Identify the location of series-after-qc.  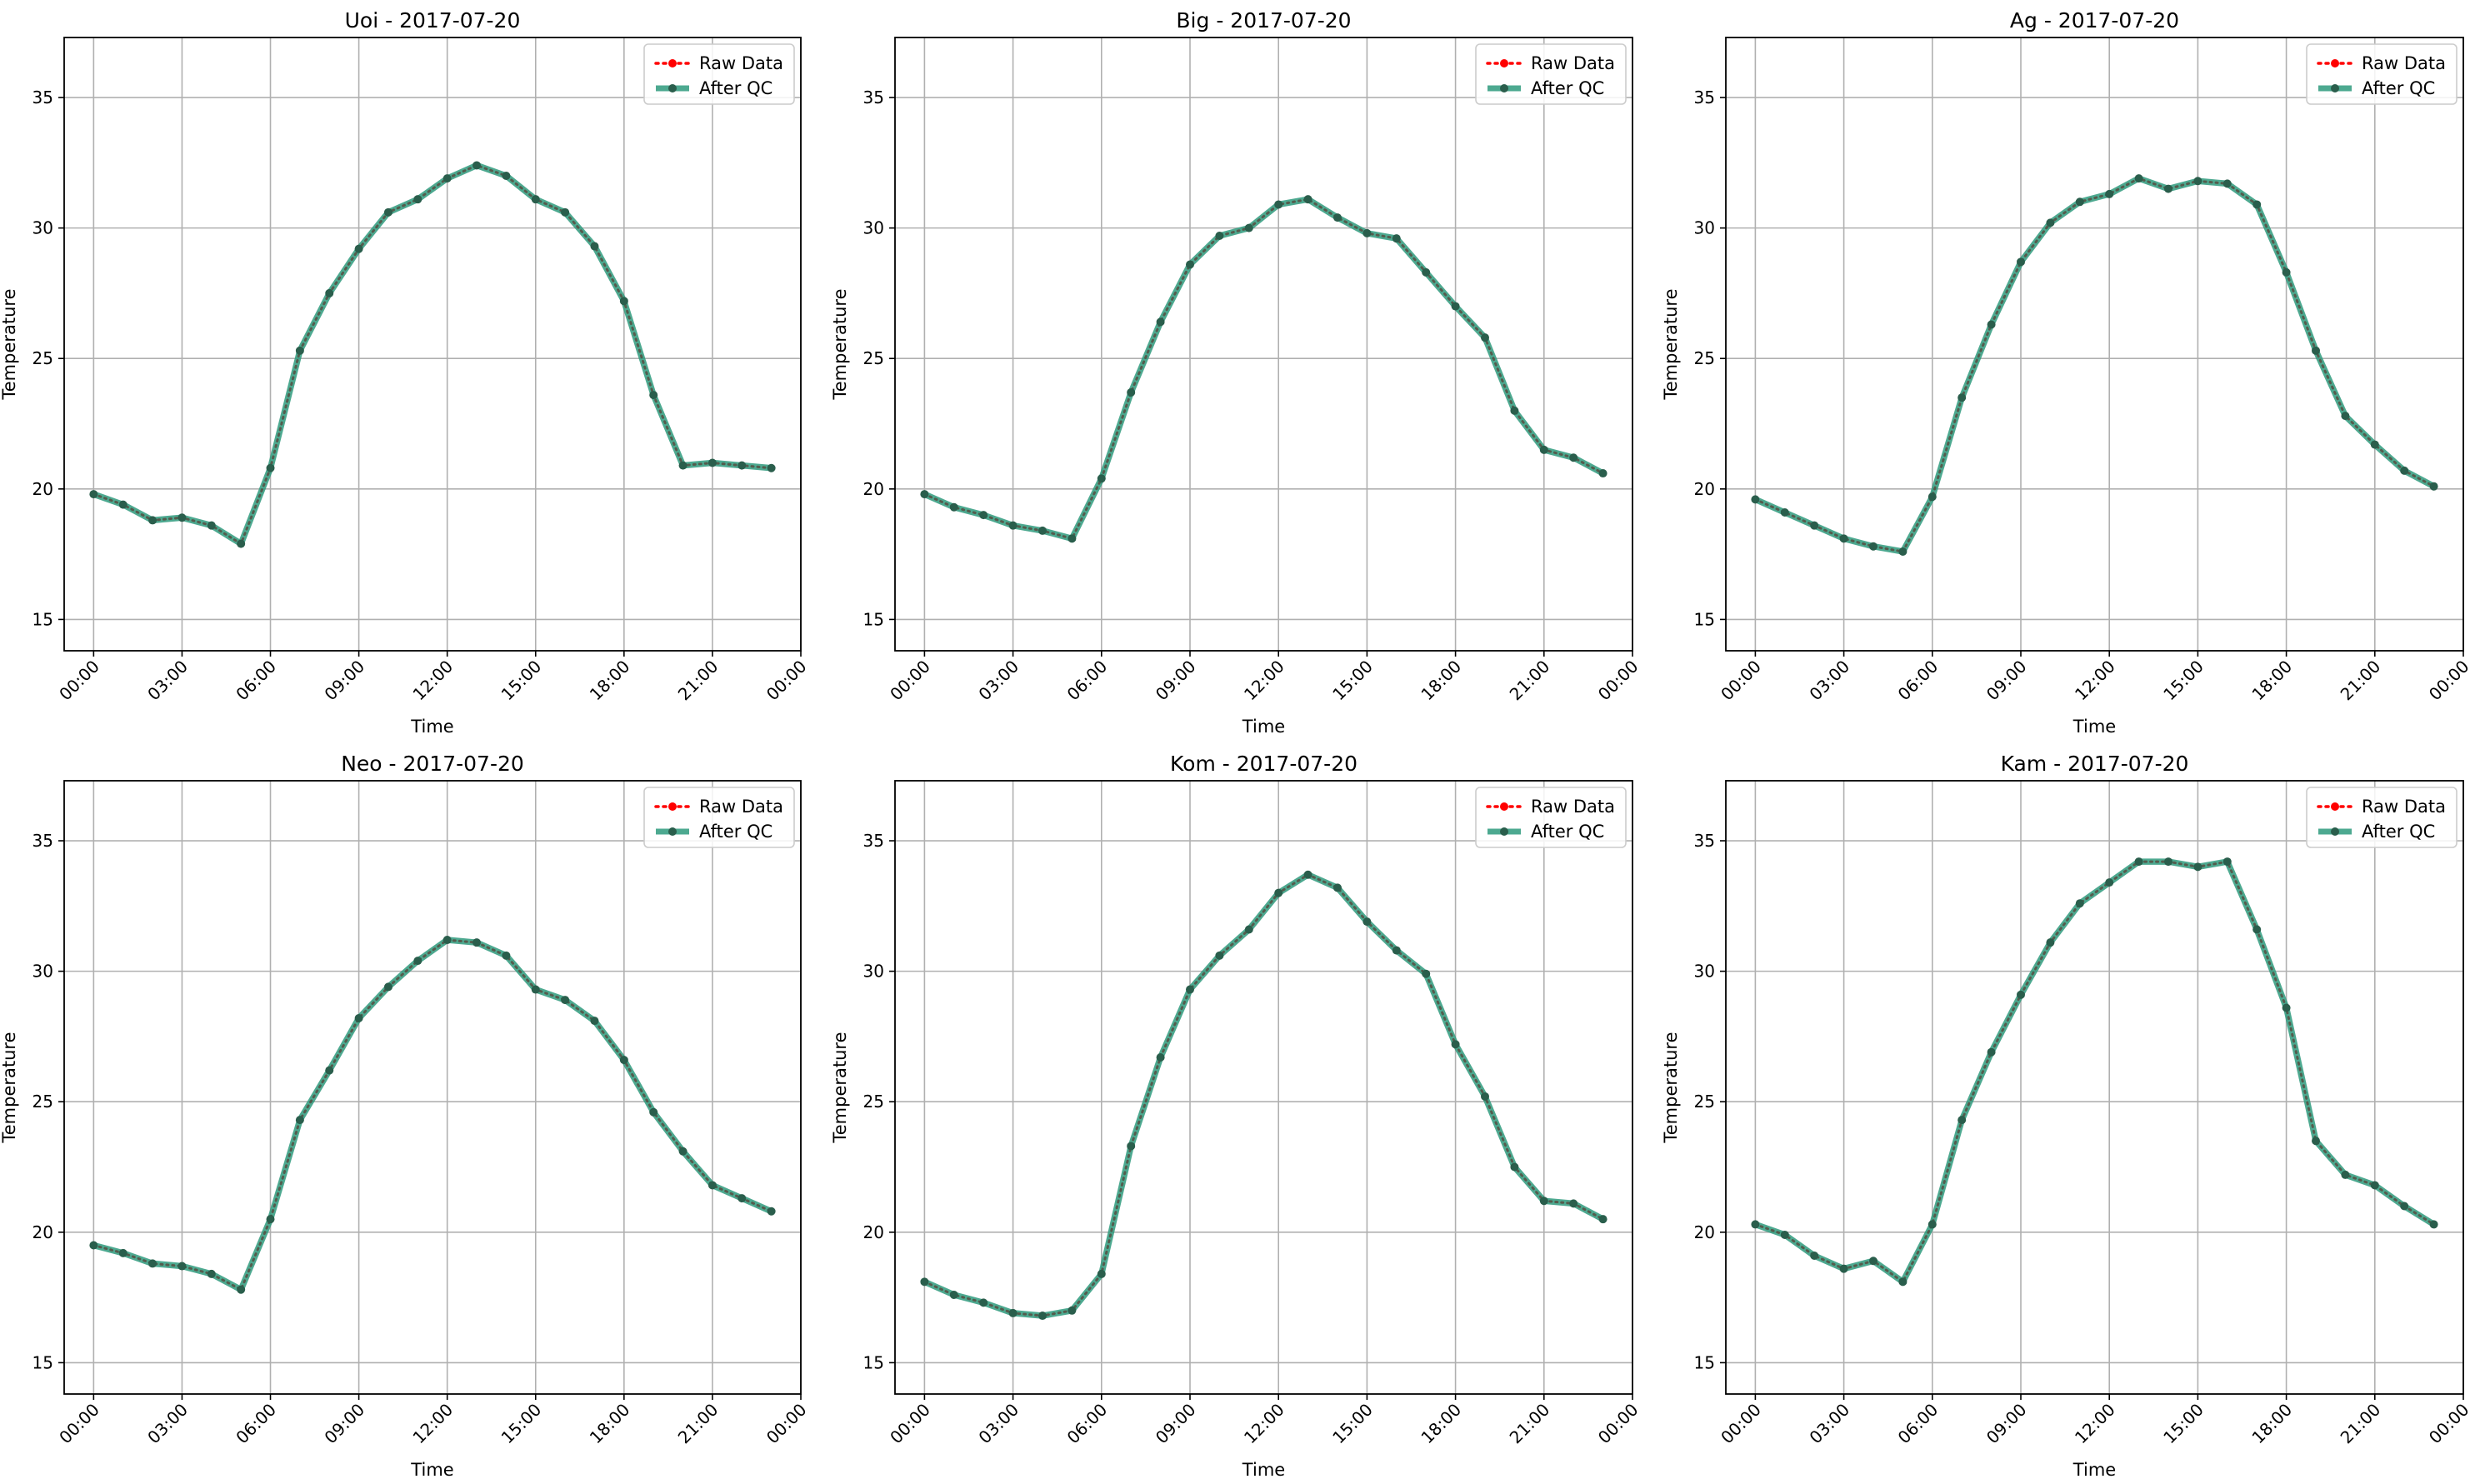
(2095, 365).